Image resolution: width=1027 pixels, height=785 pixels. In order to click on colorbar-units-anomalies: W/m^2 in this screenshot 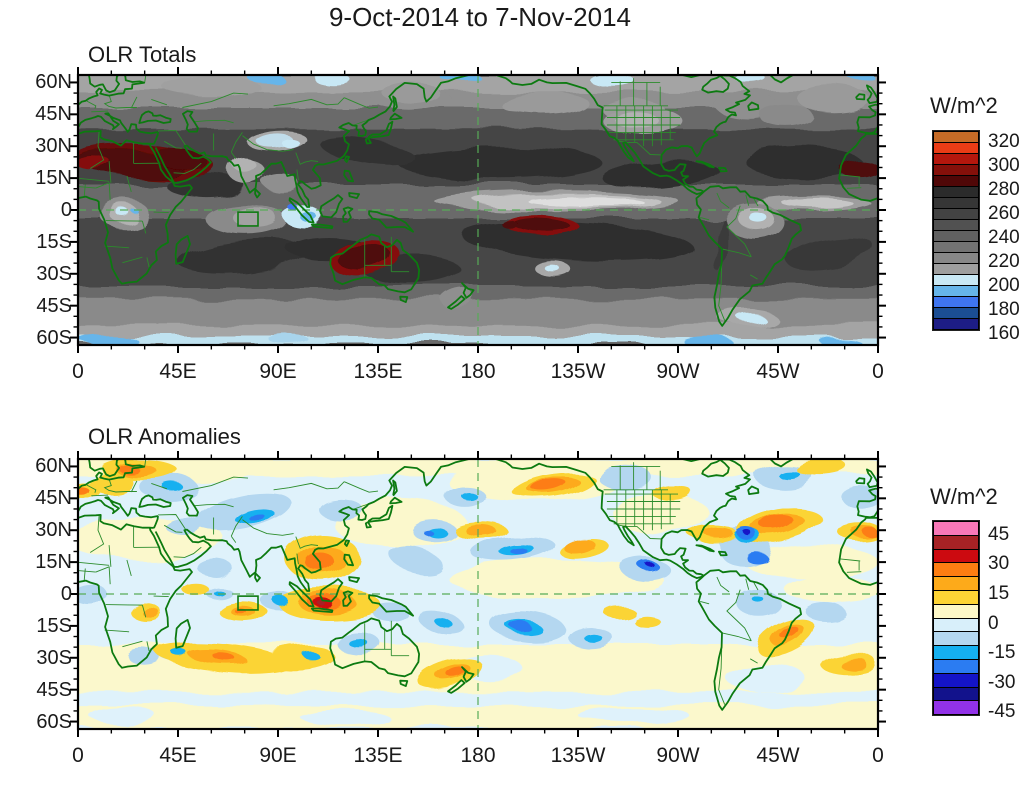, I will do `click(964, 496)`.